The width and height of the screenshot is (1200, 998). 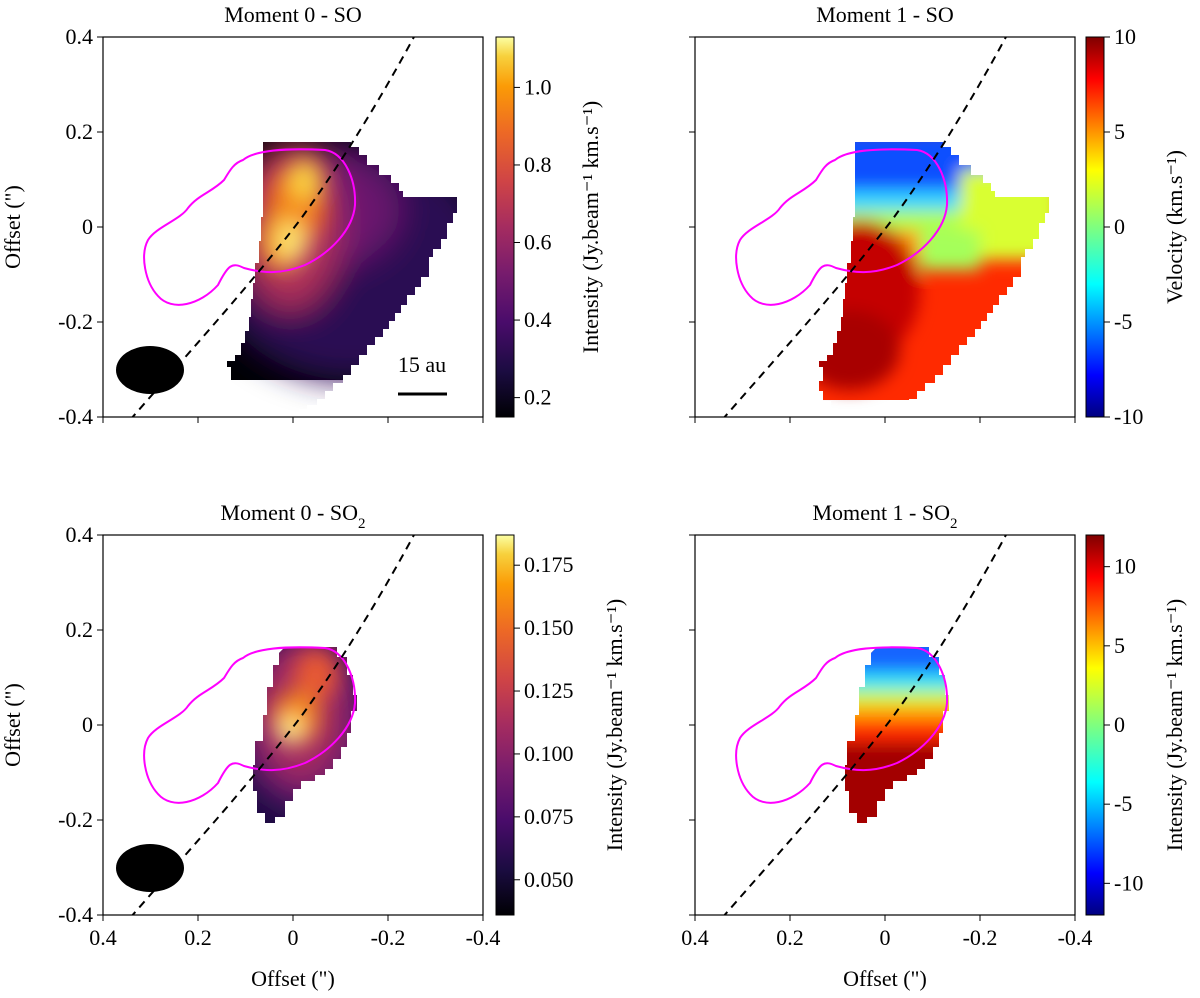 I want to click on colorbar-ticks: 0.050 0.075 0.100 0.125 0.150 0.175, so click(x=544, y=722).